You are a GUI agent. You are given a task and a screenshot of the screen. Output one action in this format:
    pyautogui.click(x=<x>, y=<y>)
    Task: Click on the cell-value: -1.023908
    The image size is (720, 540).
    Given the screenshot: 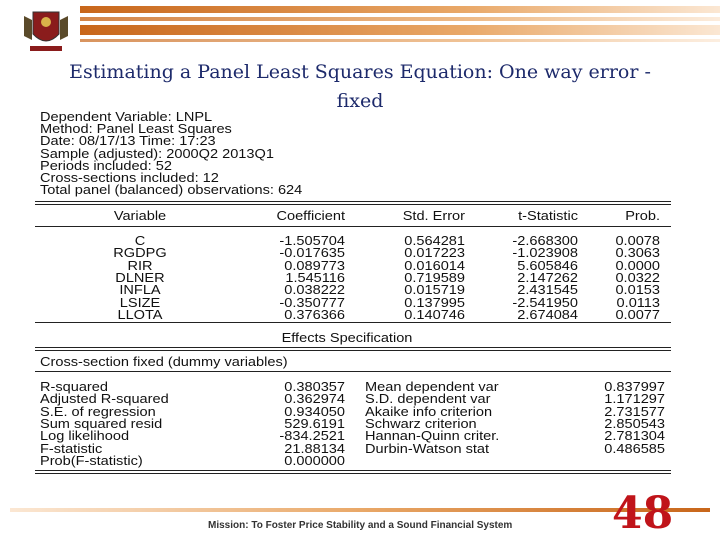 What is the action you would take?
    pyautogui.click(x=545, y=253)
    